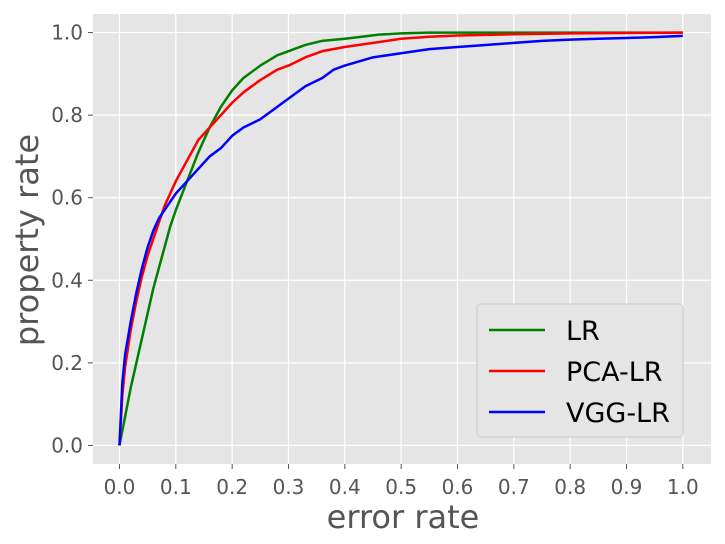 This screenshot has height=544, width=725. What do you see at coordinates (583, 331) in the screenshot?
I see `legend-label-lr: LR` at bounding box center [583, 331].